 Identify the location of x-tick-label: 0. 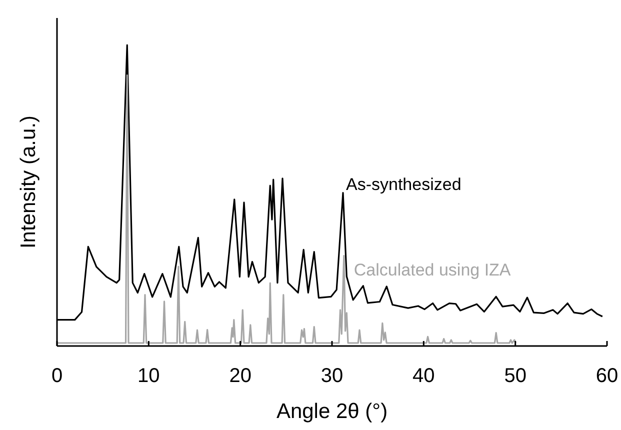
(57, 376).